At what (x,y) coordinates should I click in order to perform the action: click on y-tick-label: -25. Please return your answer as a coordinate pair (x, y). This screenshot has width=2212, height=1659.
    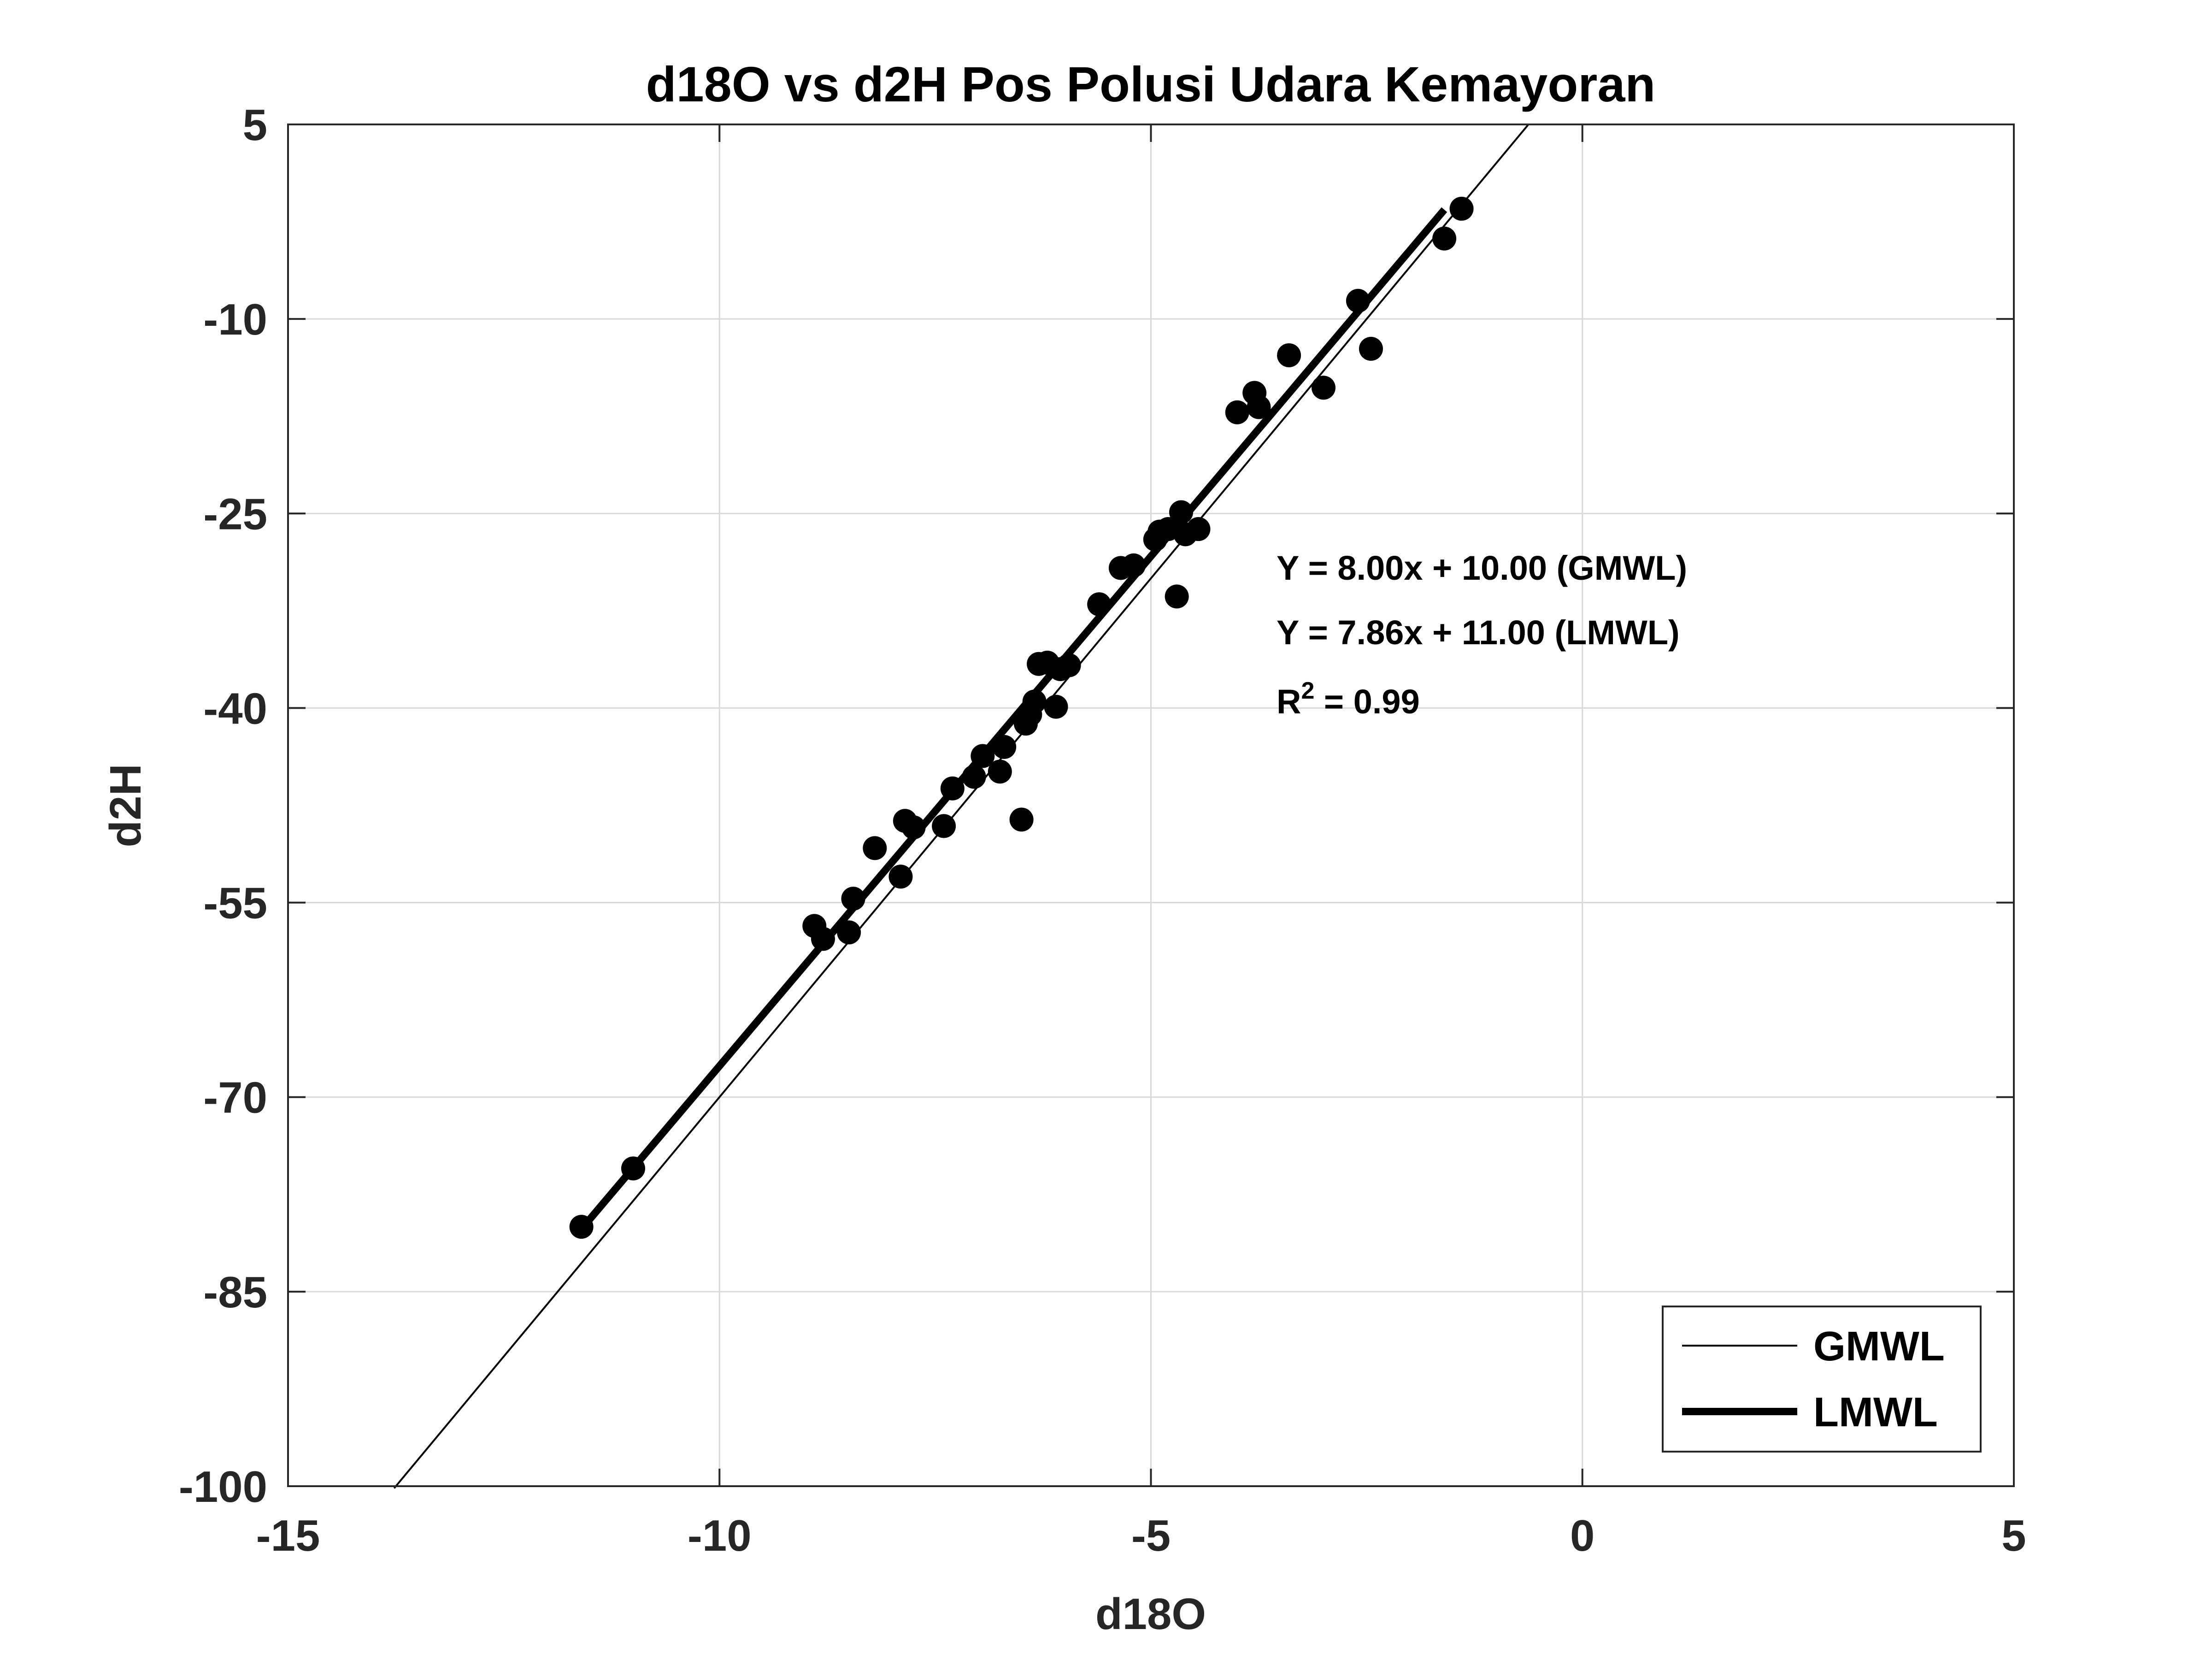
    Looking at the image, I should click on (235, 514).